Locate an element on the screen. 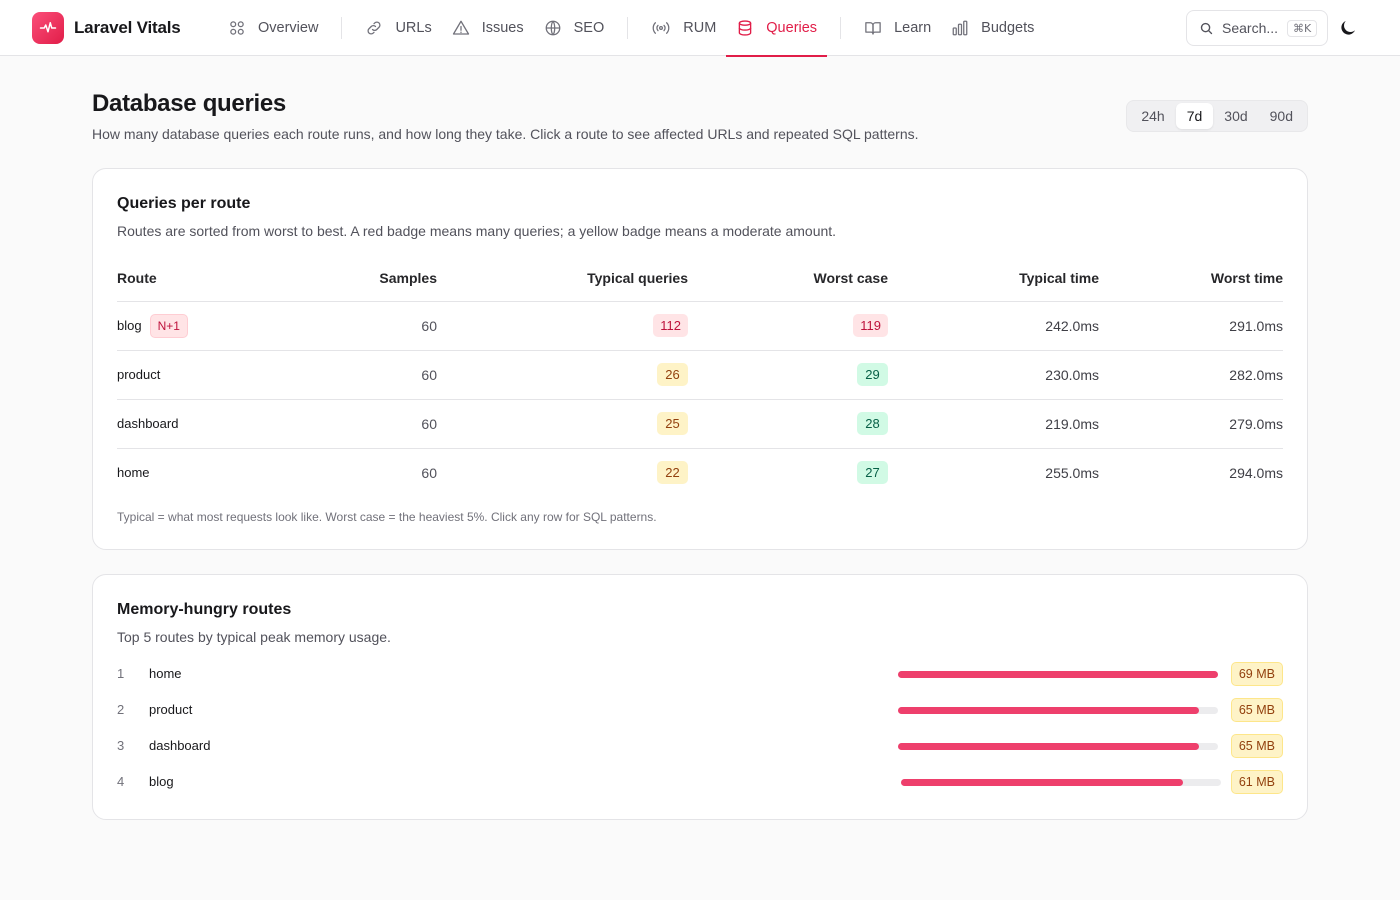  table-row: product 60 26 29 230.0ms 282.0ms is located at coordinates (700, 375).